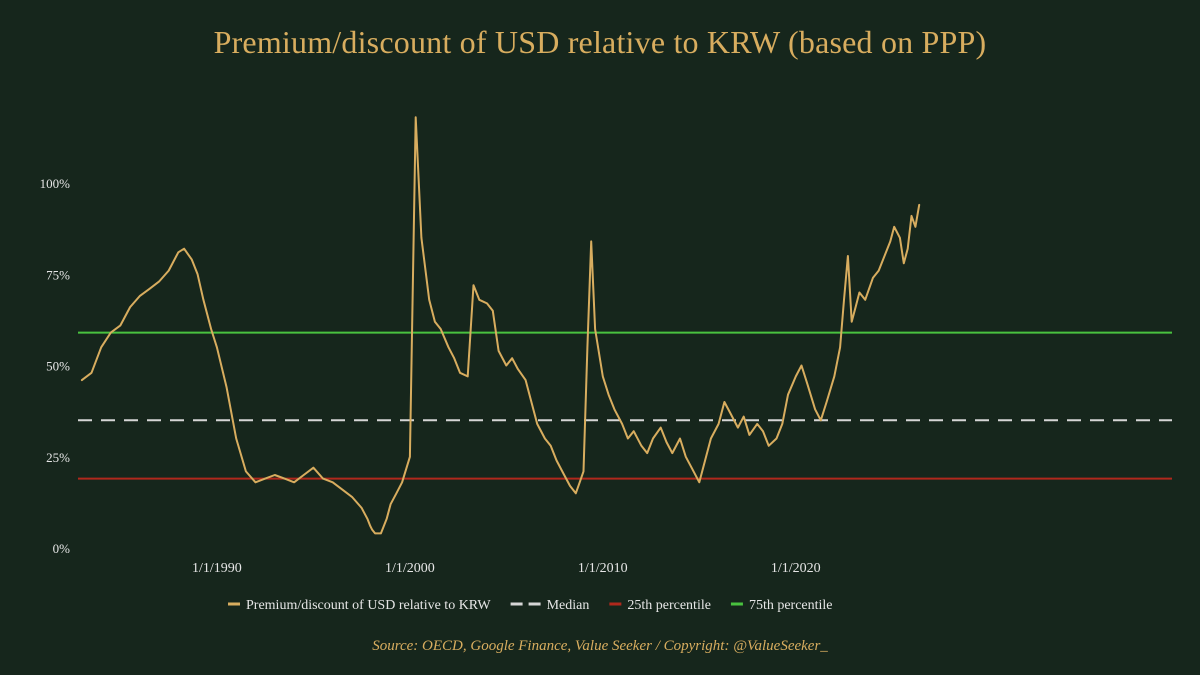  I want to click on legend-label: 75th percentile, so click(791, 605).